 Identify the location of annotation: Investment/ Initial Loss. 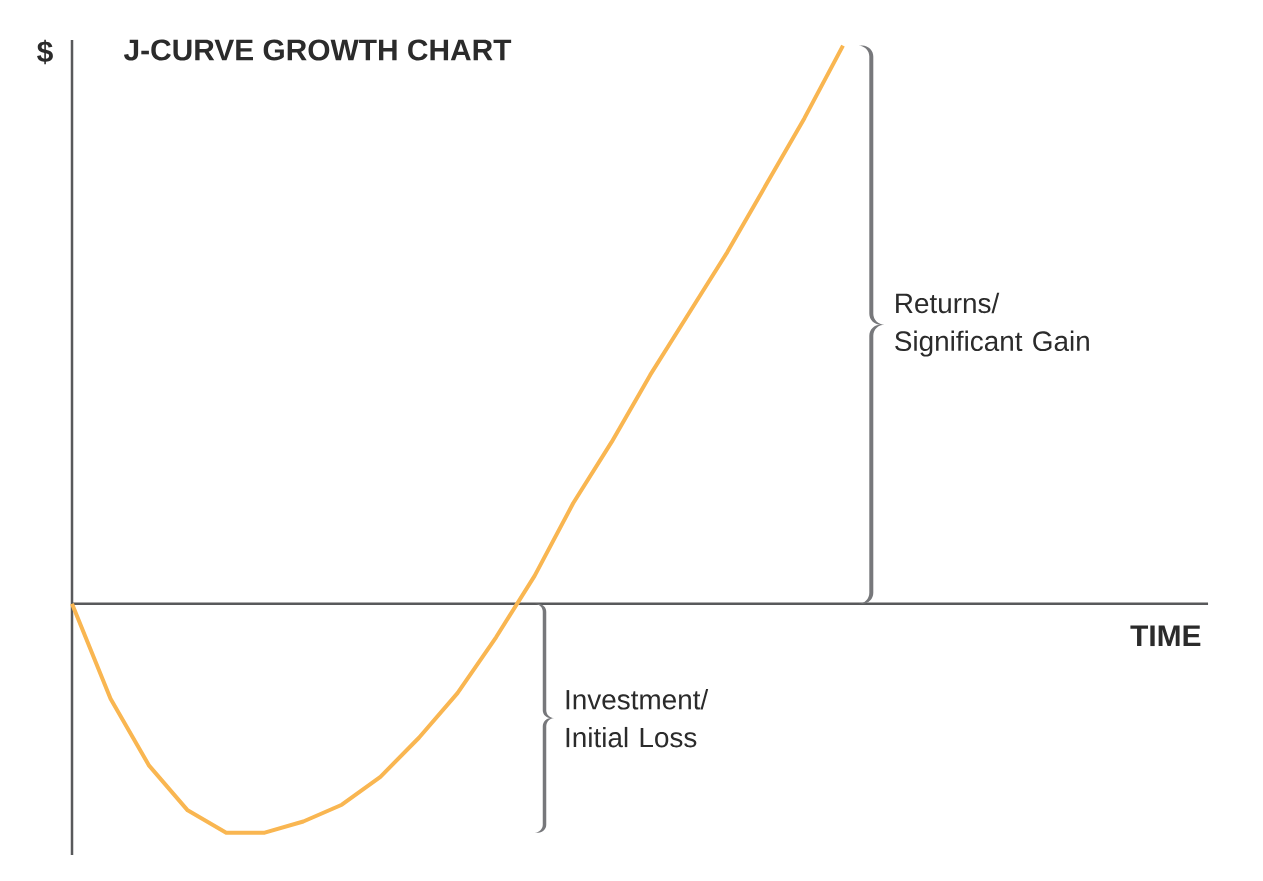
(637, 718).